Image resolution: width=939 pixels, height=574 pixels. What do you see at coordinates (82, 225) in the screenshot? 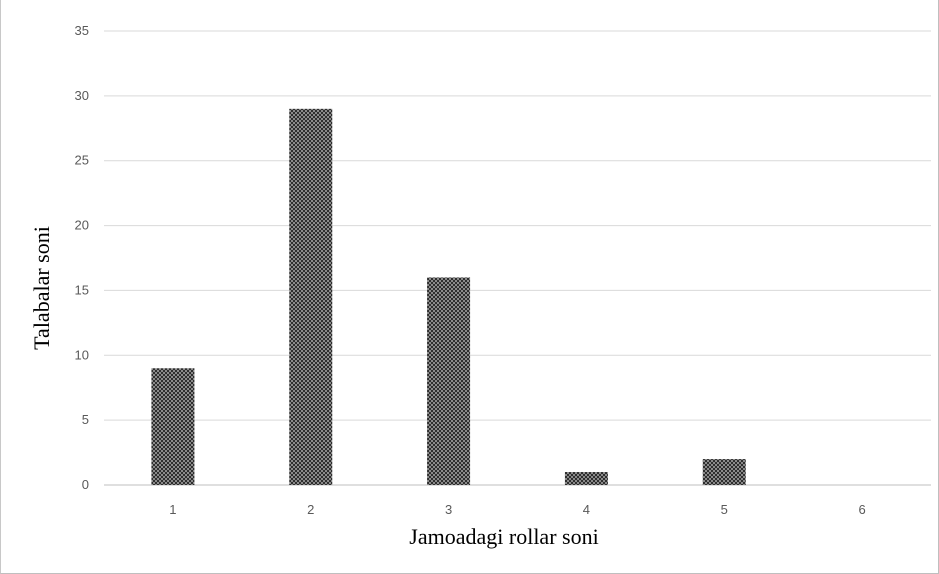
I see `y-tick-label: 20` at bounding box center [82, 225].